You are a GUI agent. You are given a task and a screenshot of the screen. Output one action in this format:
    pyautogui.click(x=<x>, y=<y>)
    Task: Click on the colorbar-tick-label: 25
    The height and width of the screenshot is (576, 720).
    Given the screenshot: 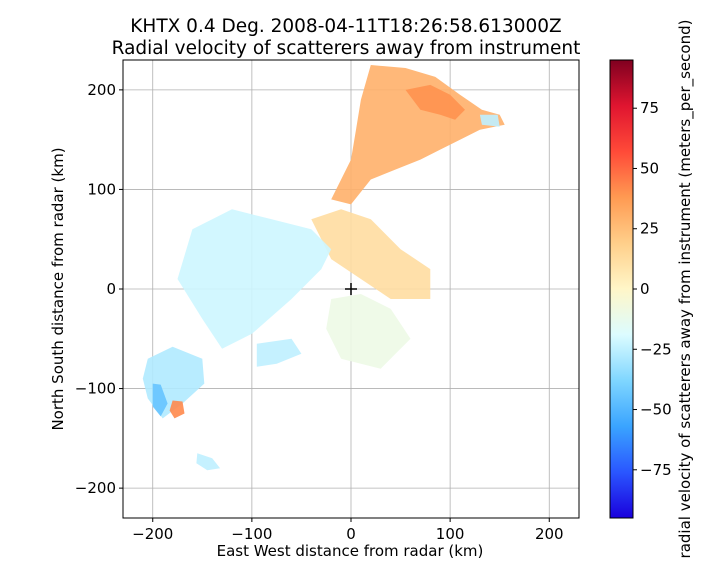 What is the action you would take?
    pyautogui.click(x=649, y=229)
    